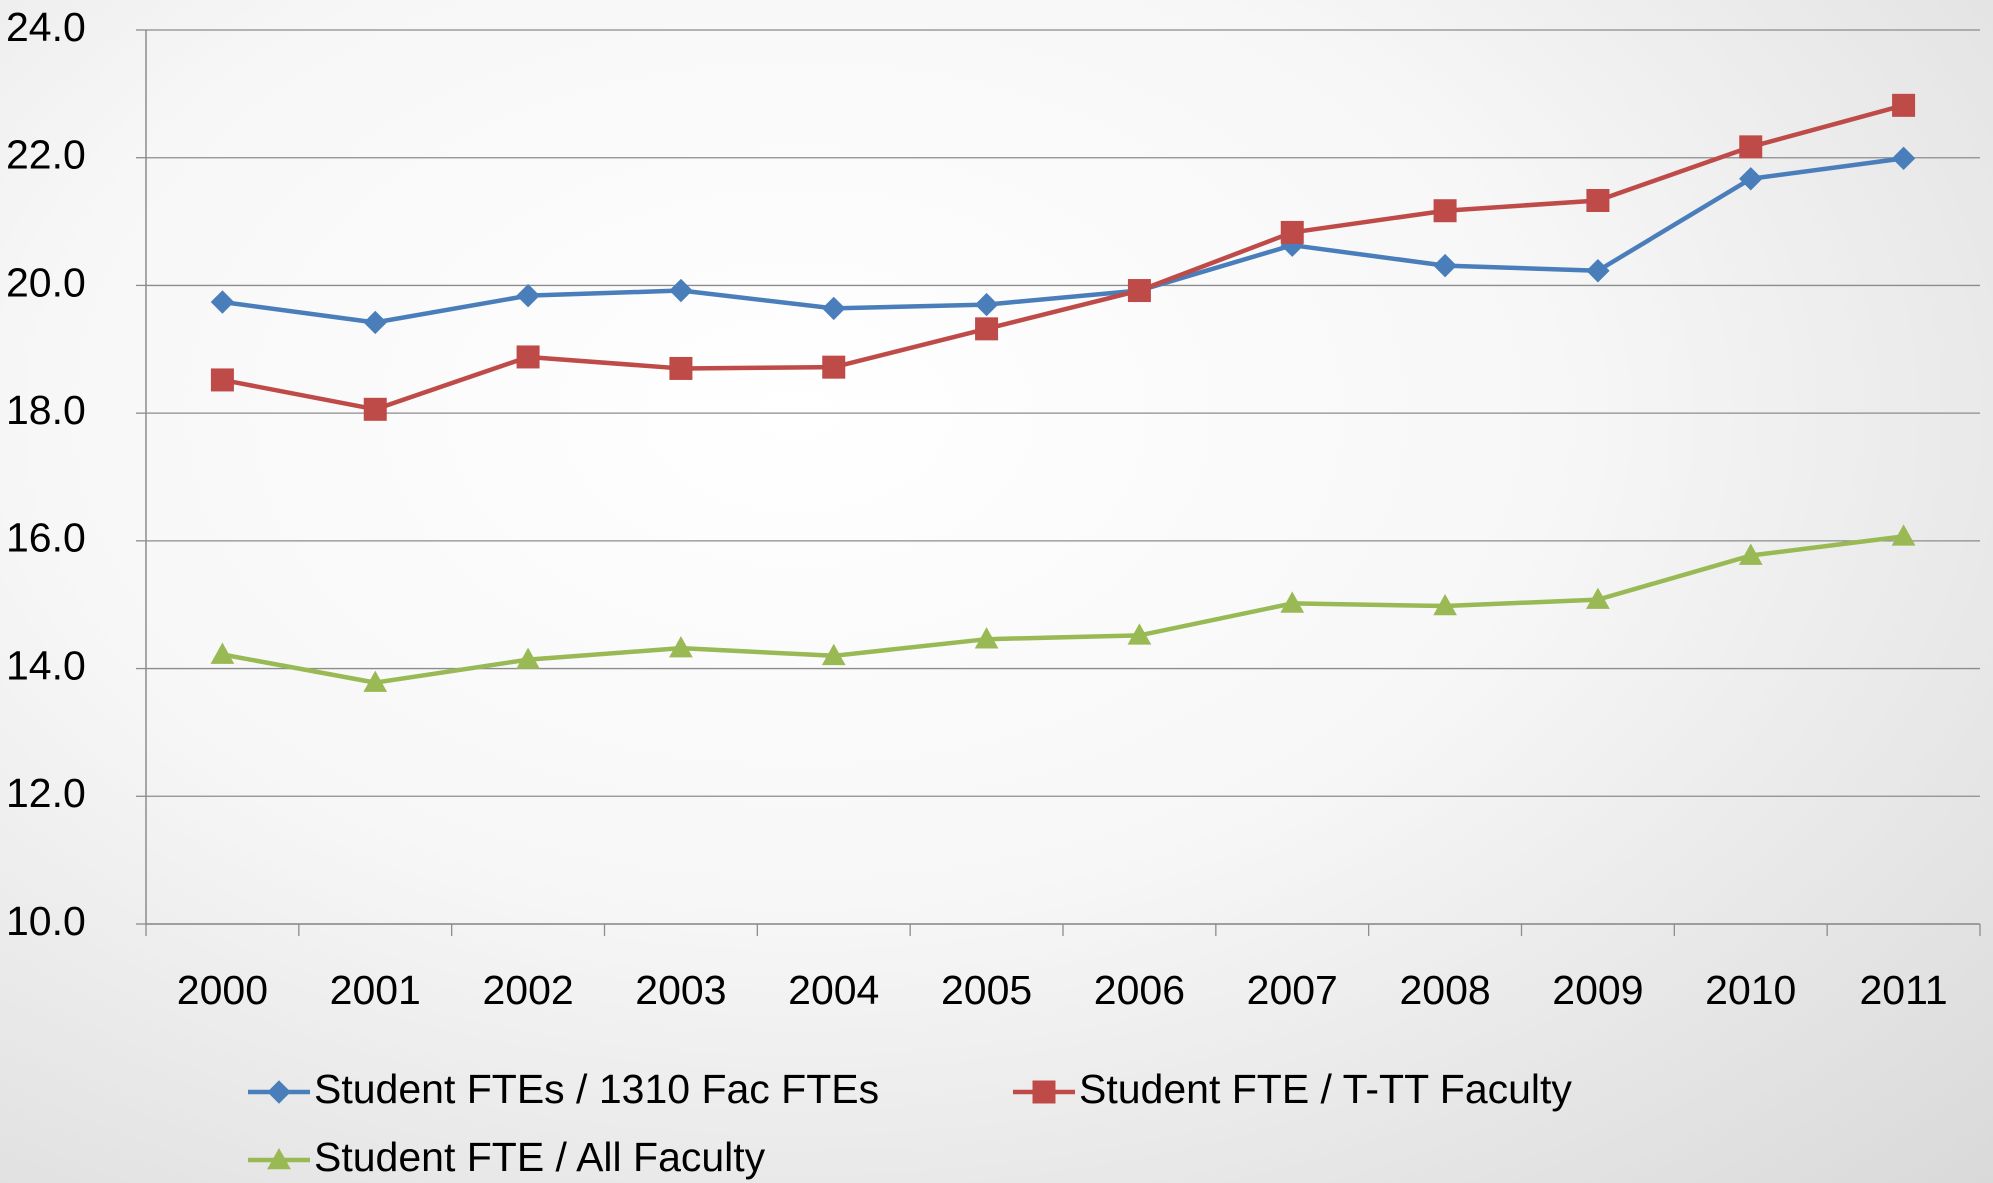 Image resolution: width=1993 pixels, height=1183 pixels. I want to click on y-tick-label: 12.0, so click(46, 793).